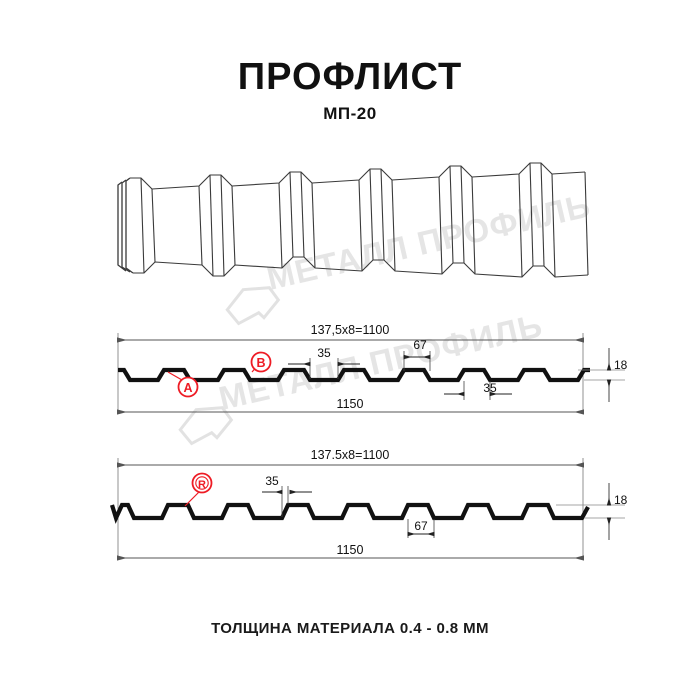 The image size is (700, 700). What do you see at coordinates (350, 330) in the screenshot?
I see `dim-top-1: 137,5x8=1100` at bounding box center [350, 330].